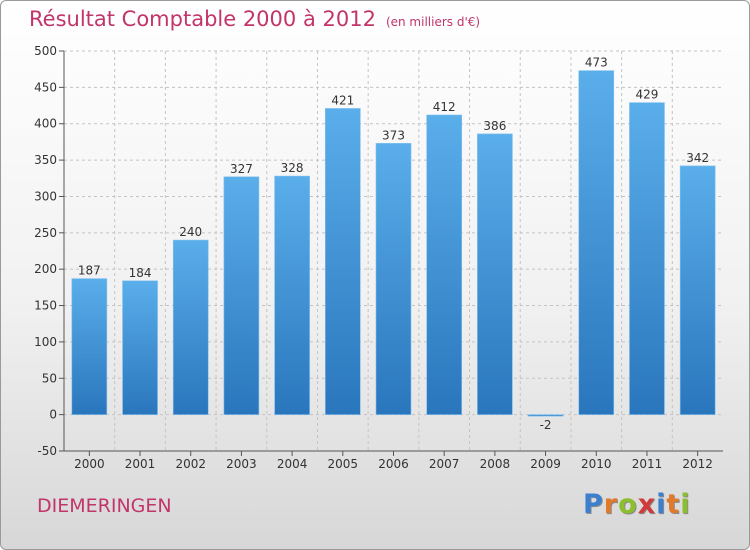 This screenshot has height=550, width=750. Describe the element at coordinates (53, 415) in the screenshot. I see `y-tick-label: 0` at that location.